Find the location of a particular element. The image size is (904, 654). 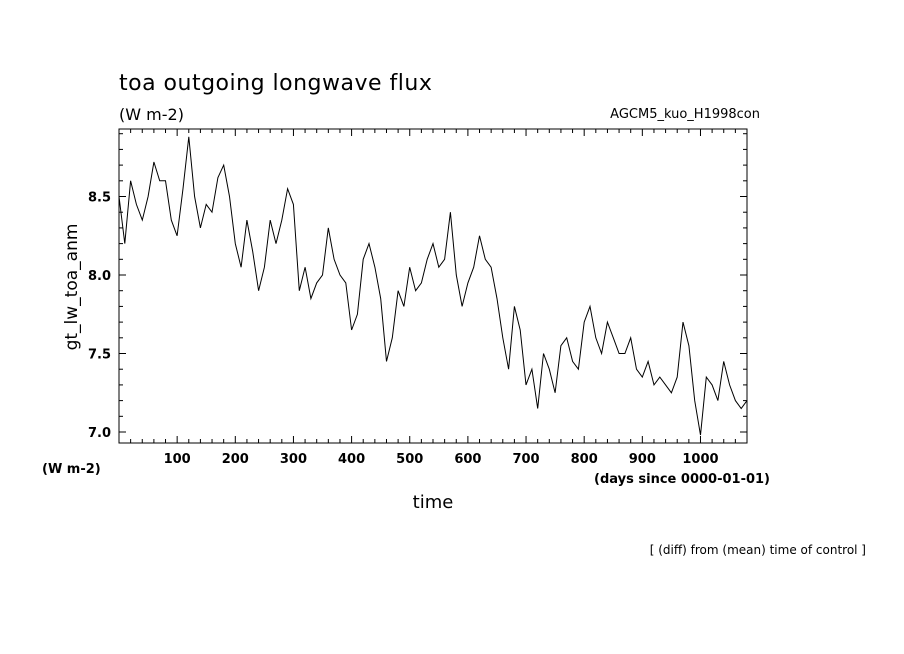

x-tick-label: 400 is located at coordinates (351, 459).